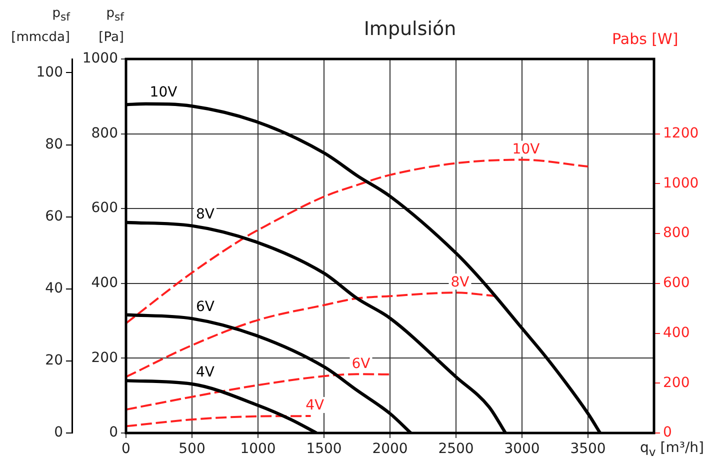 The image size is (705, 464). What do you see at coordinates (113, 432) in the screenshot?
I see `y-tick-label: 0` at bounding box center [113, 432].